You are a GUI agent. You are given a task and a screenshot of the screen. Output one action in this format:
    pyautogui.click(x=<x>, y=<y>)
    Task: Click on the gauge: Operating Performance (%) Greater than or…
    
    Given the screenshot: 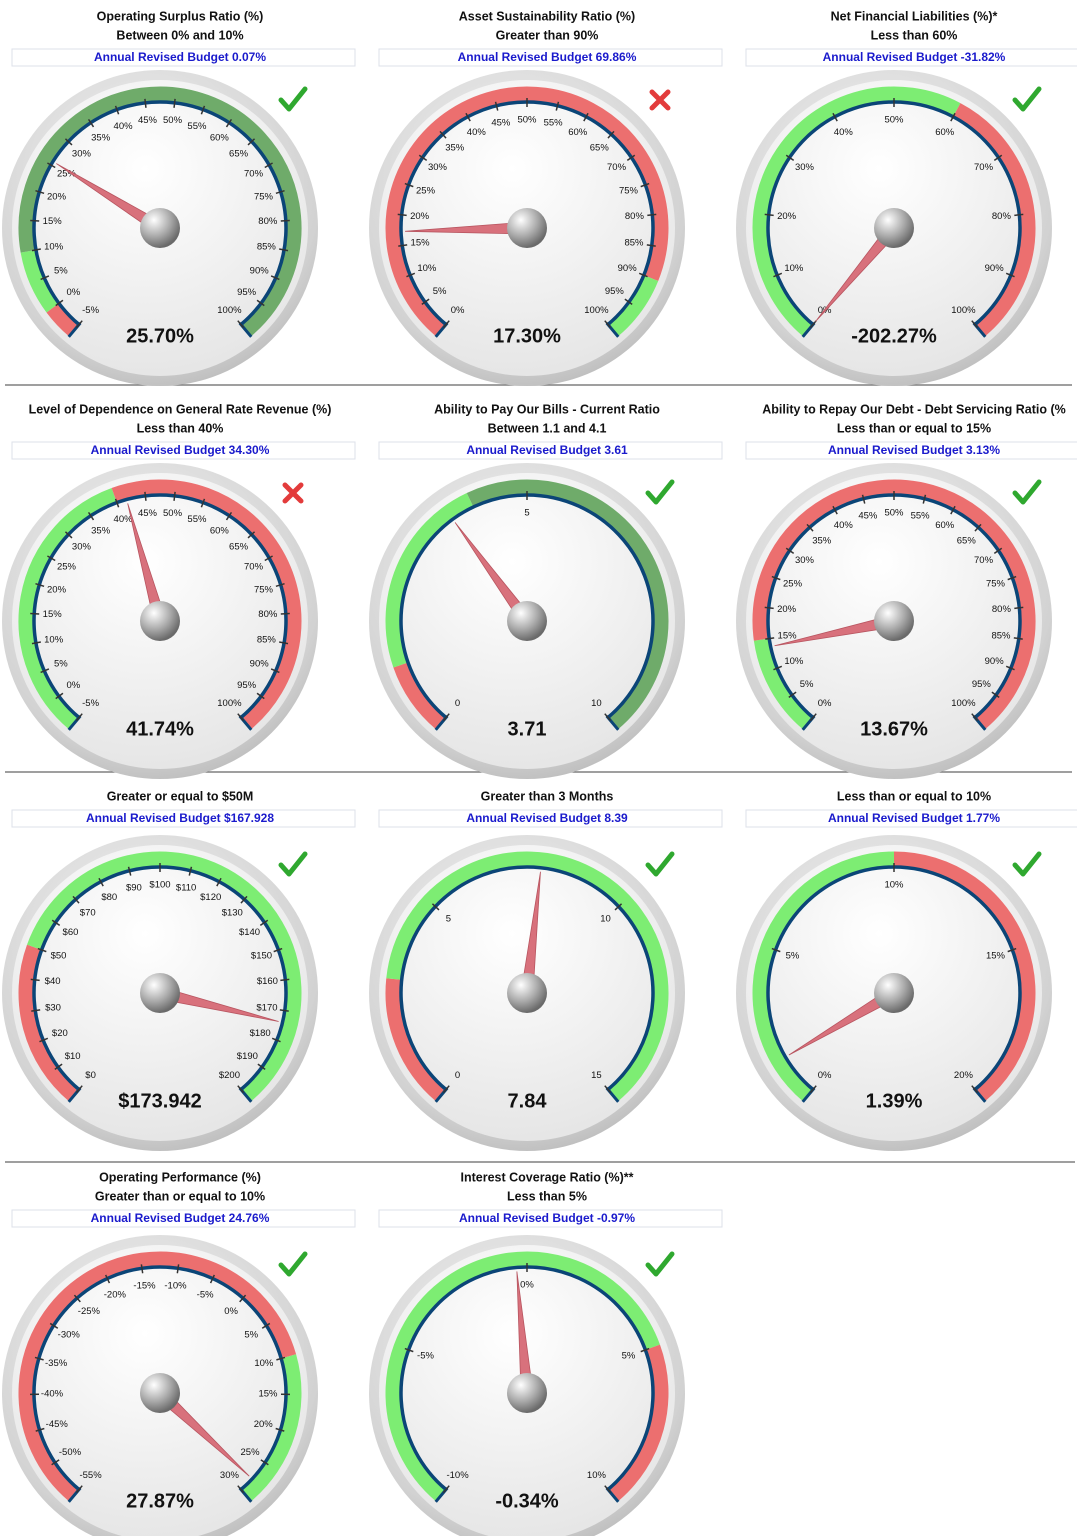 What is the action you would take?
    pyautogui.click(x=179, y=1353)
    